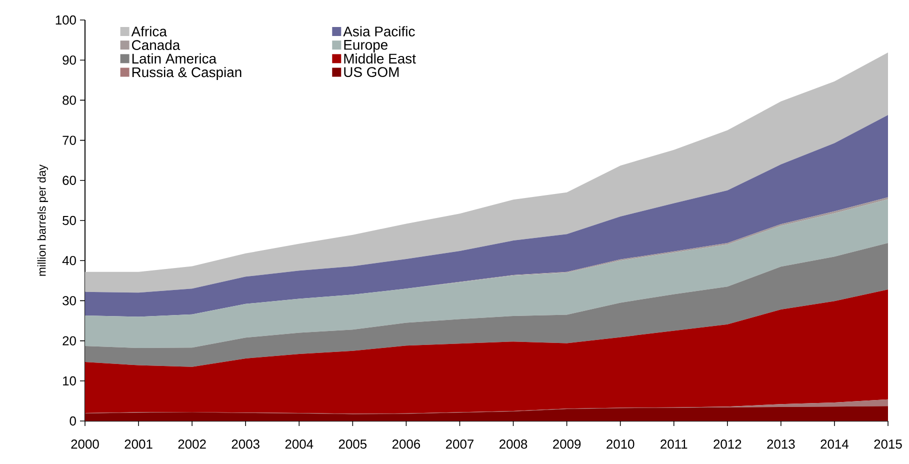  I want to click on y-tick-label: 30, so click(69, 301).